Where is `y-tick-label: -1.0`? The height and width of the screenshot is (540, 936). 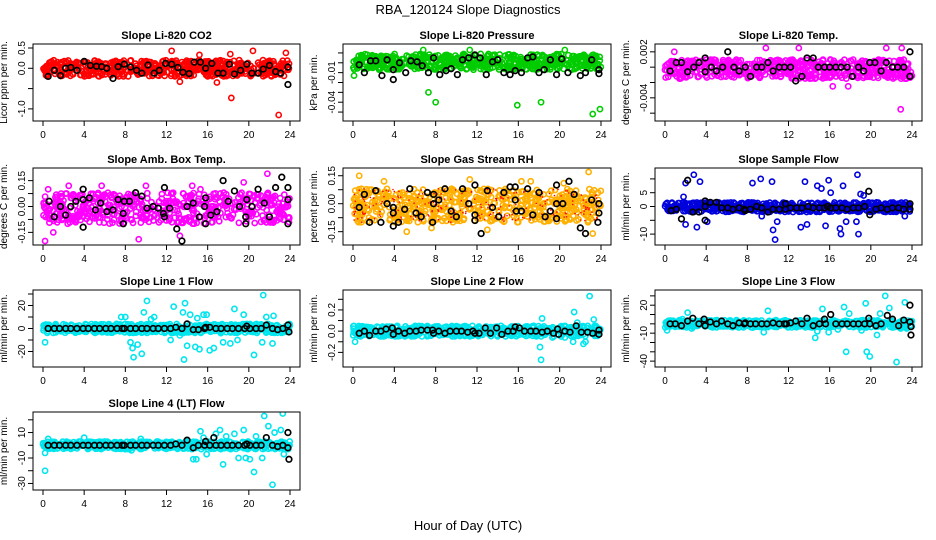
y-tick-label: -1.0 is located at coordinates (22, 109).